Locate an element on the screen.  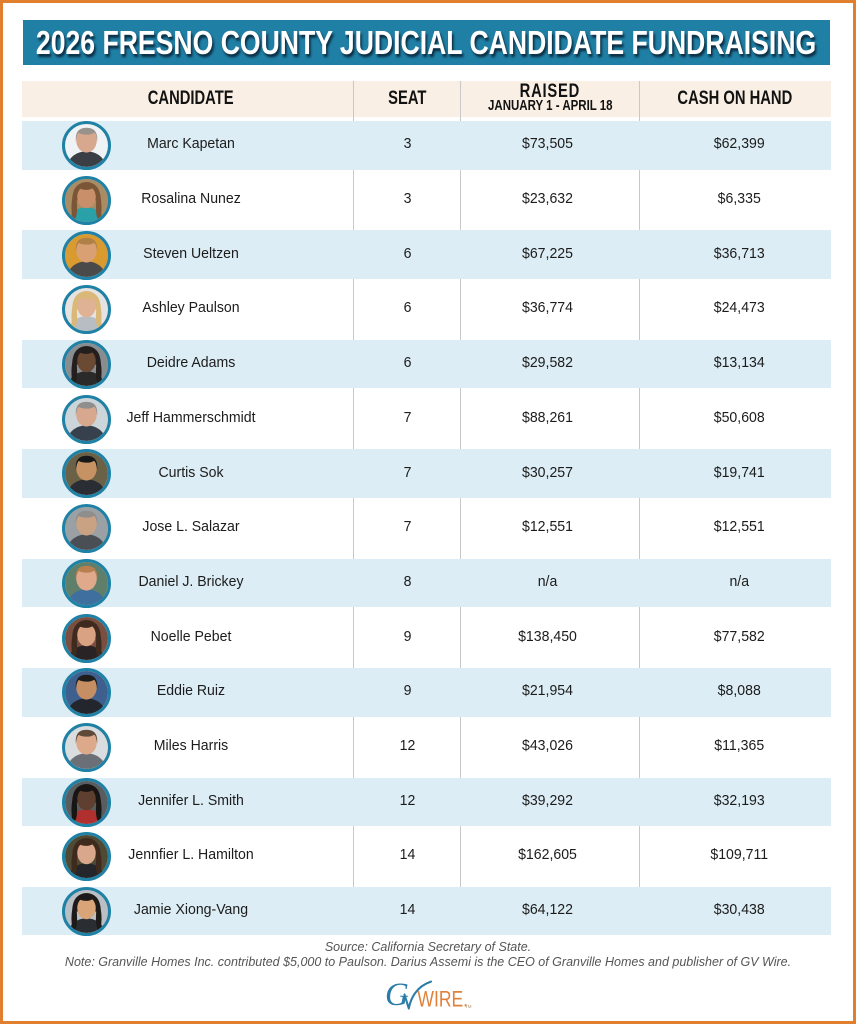
svg-text: TM is located at coordinates (468, 1006).